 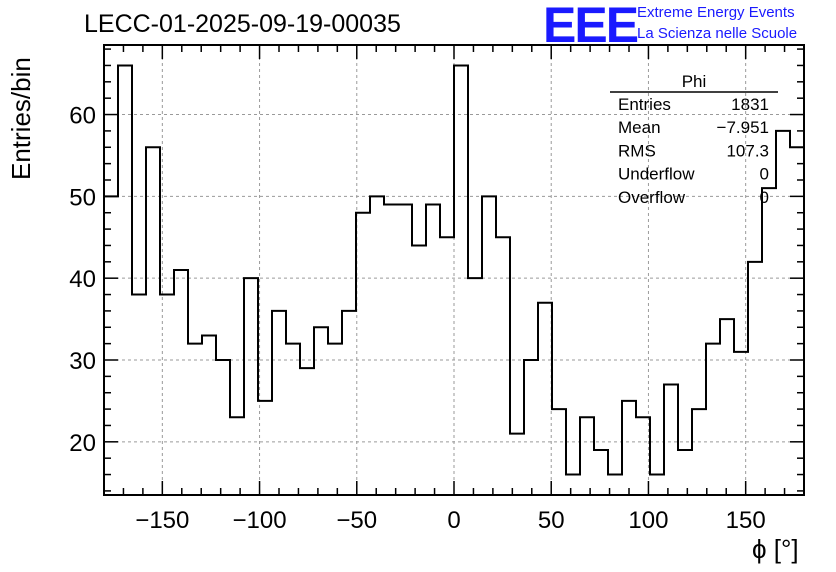 I want to click on stats-value: −7.951, so click(x=743, y=127).